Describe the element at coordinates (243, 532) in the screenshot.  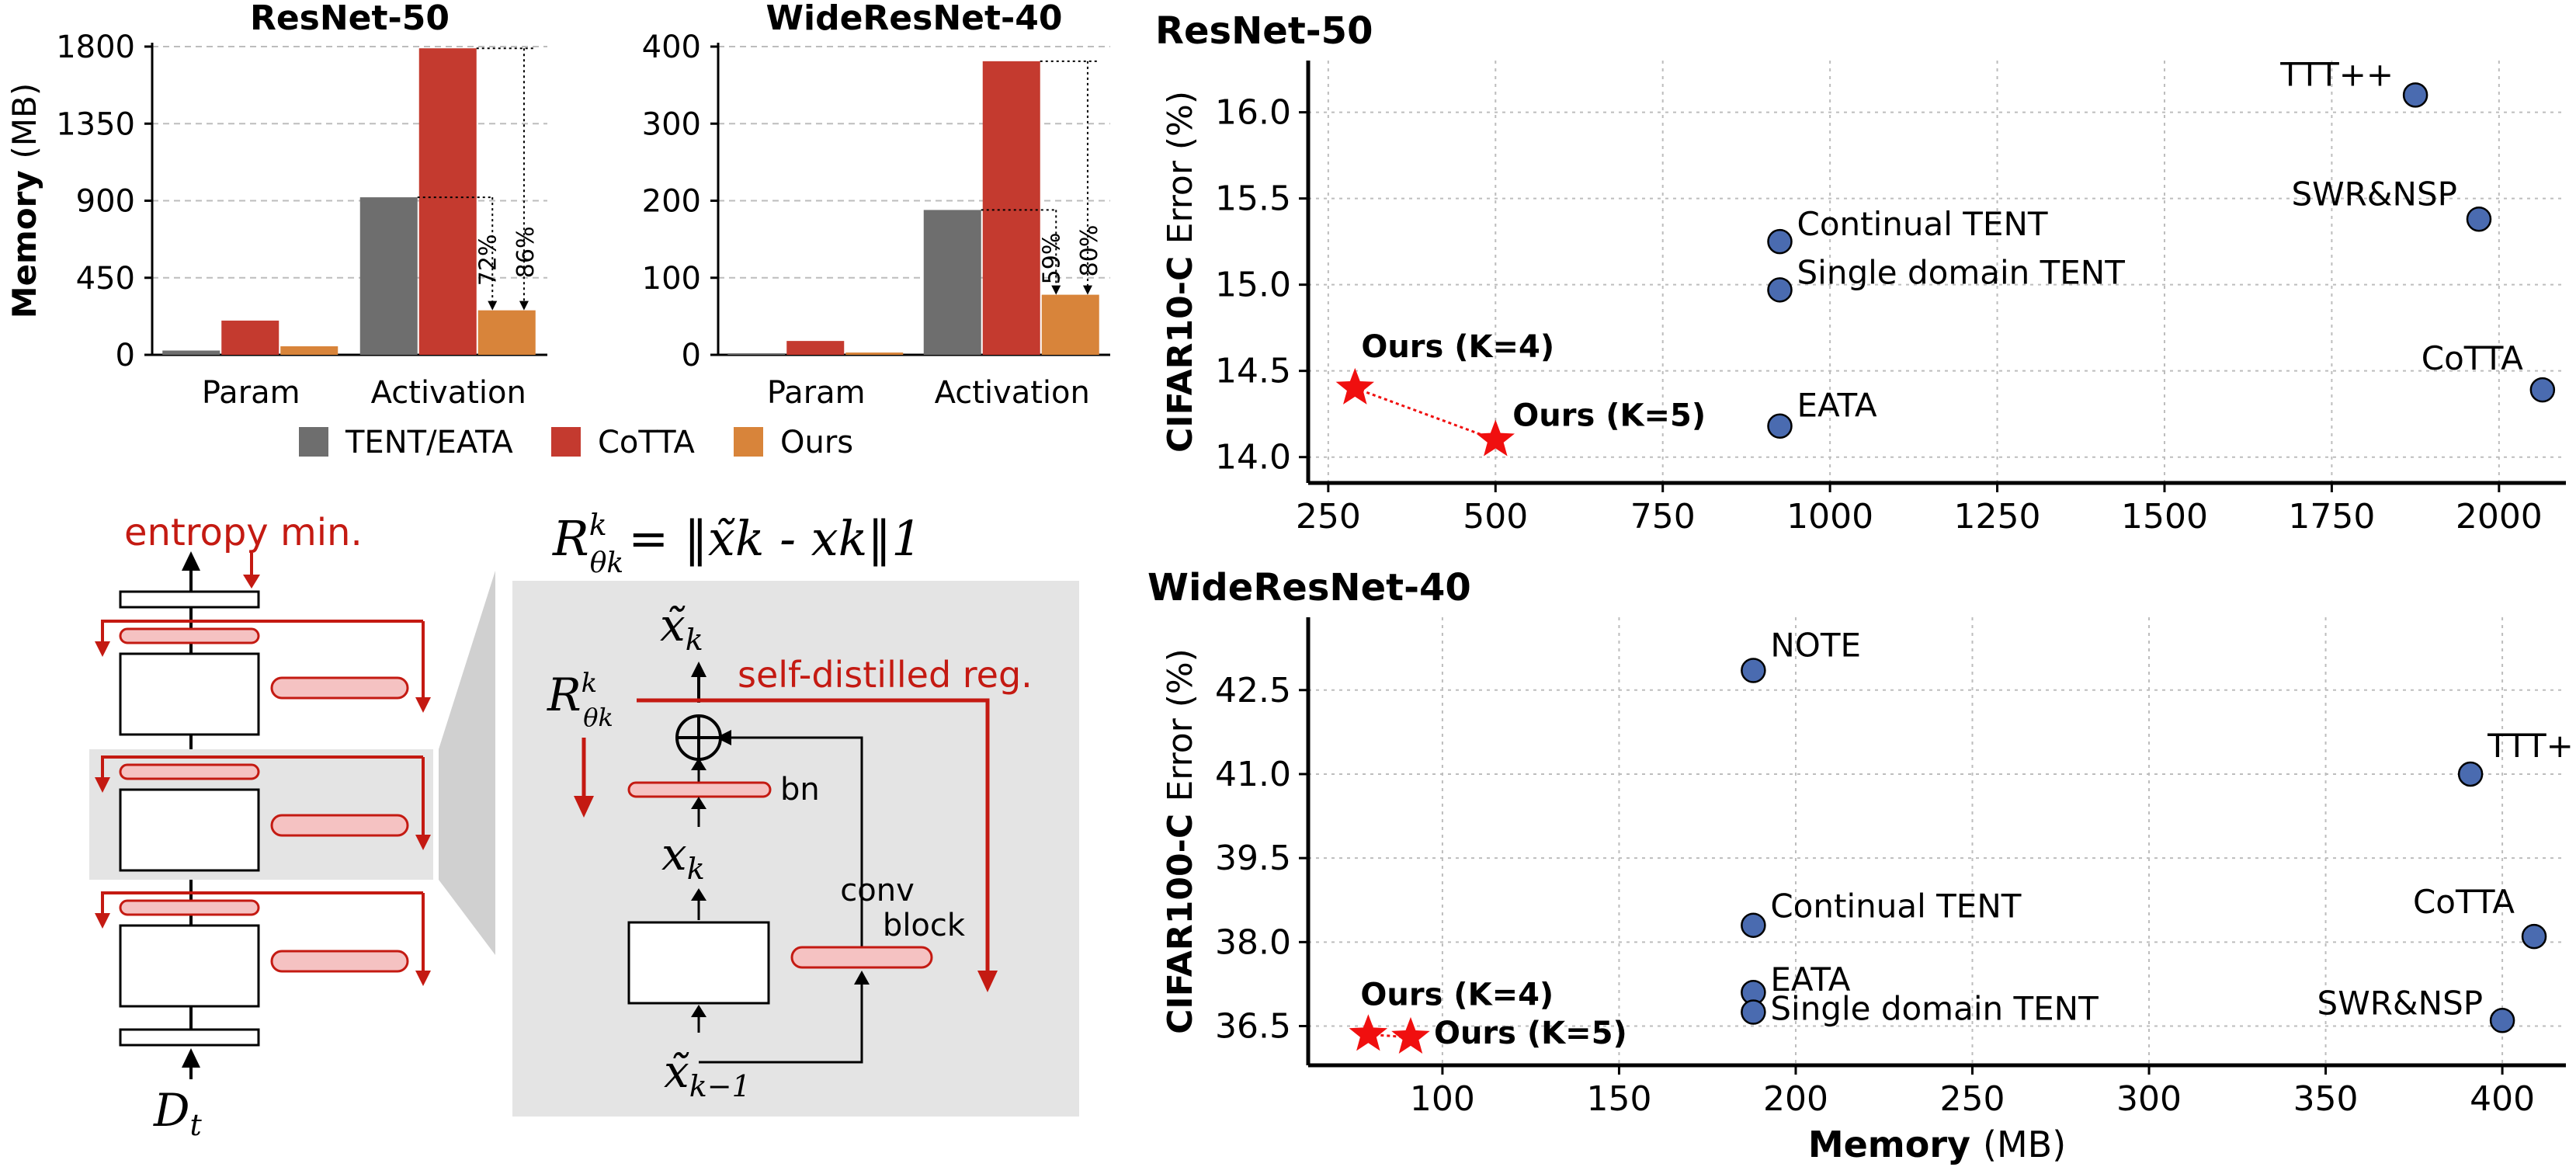
I see `entropy-label: entropy min.` at that location.